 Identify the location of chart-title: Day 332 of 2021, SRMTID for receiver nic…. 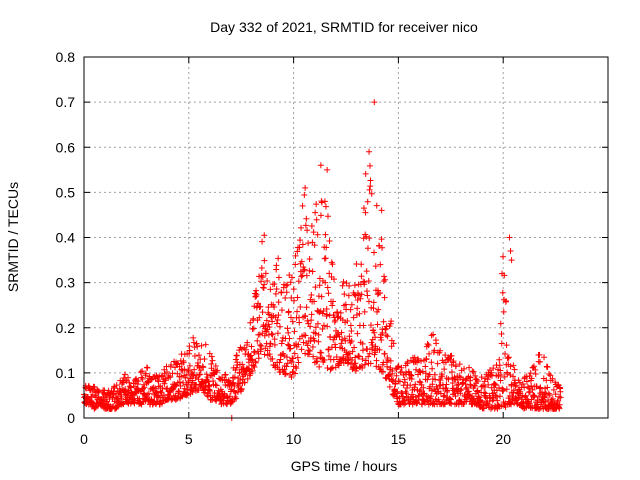
(344, 27).